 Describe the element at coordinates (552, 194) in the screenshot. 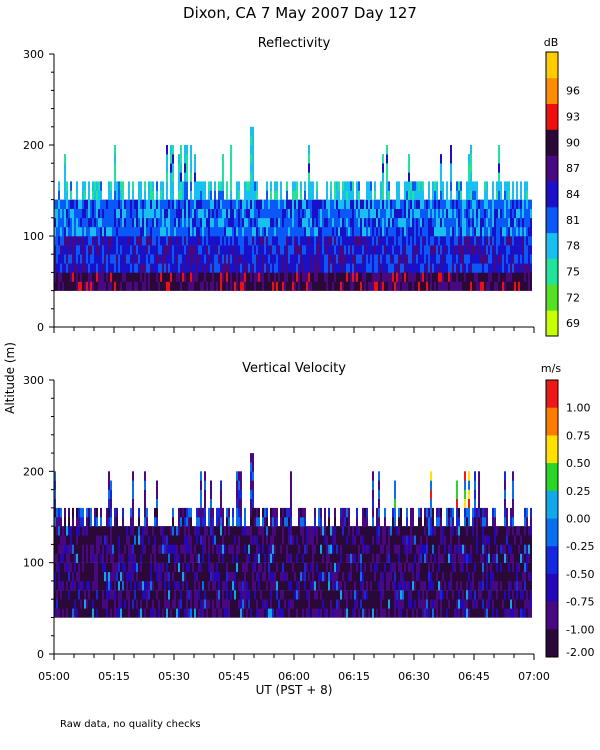

I see `colorbar-segment` at that location.